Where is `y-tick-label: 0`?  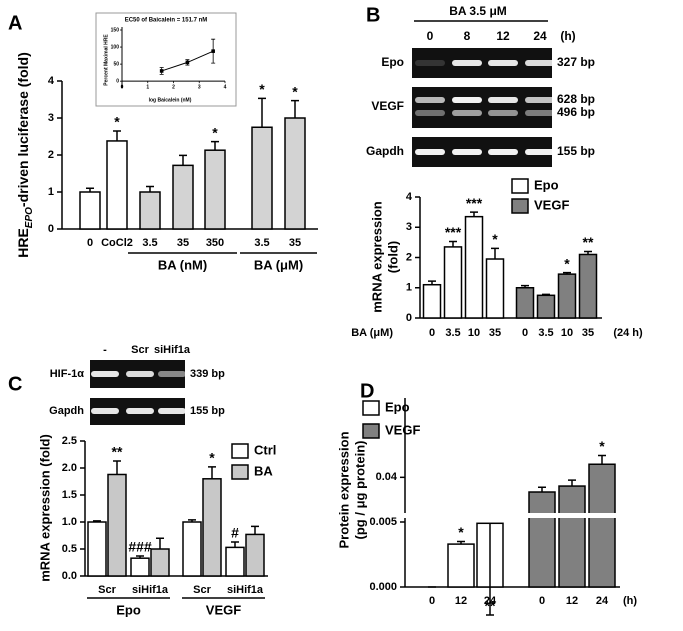
y-tick-label: 0 is located at coordinates (409, 318).